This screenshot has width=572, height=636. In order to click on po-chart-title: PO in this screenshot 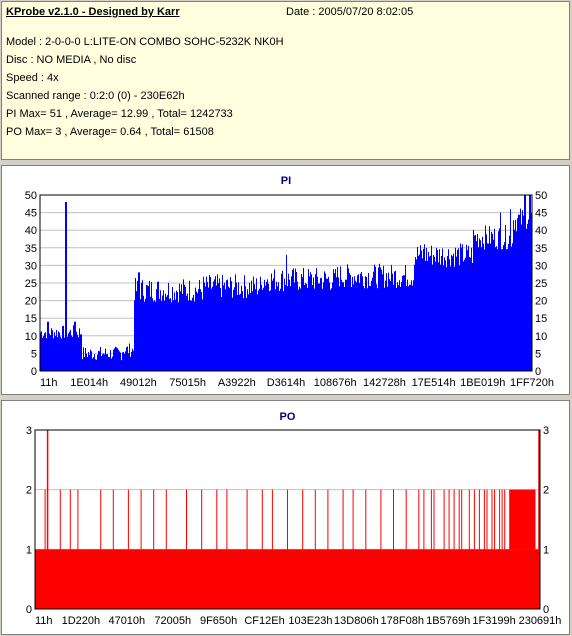, I will do `click(288, 417)`.